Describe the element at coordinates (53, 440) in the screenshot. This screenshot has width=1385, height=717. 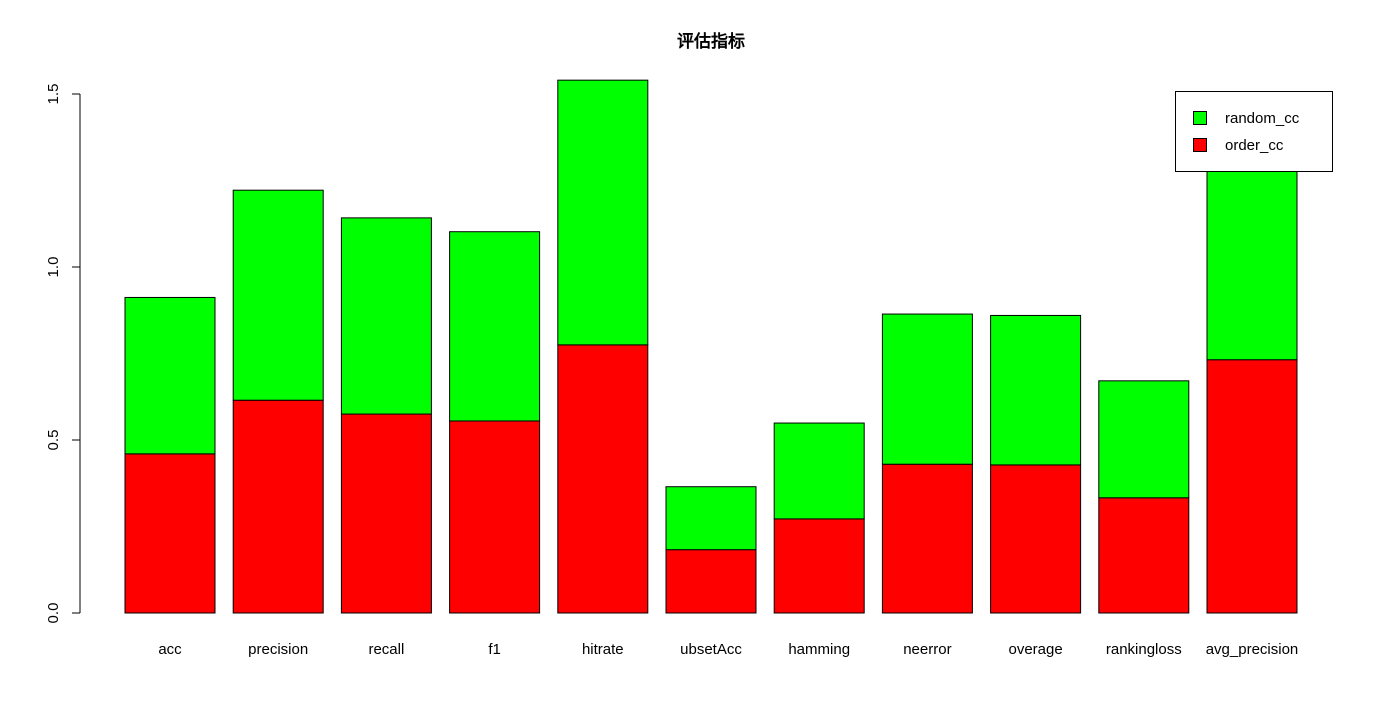
I see `y-tick-label: 0.5` at that location.